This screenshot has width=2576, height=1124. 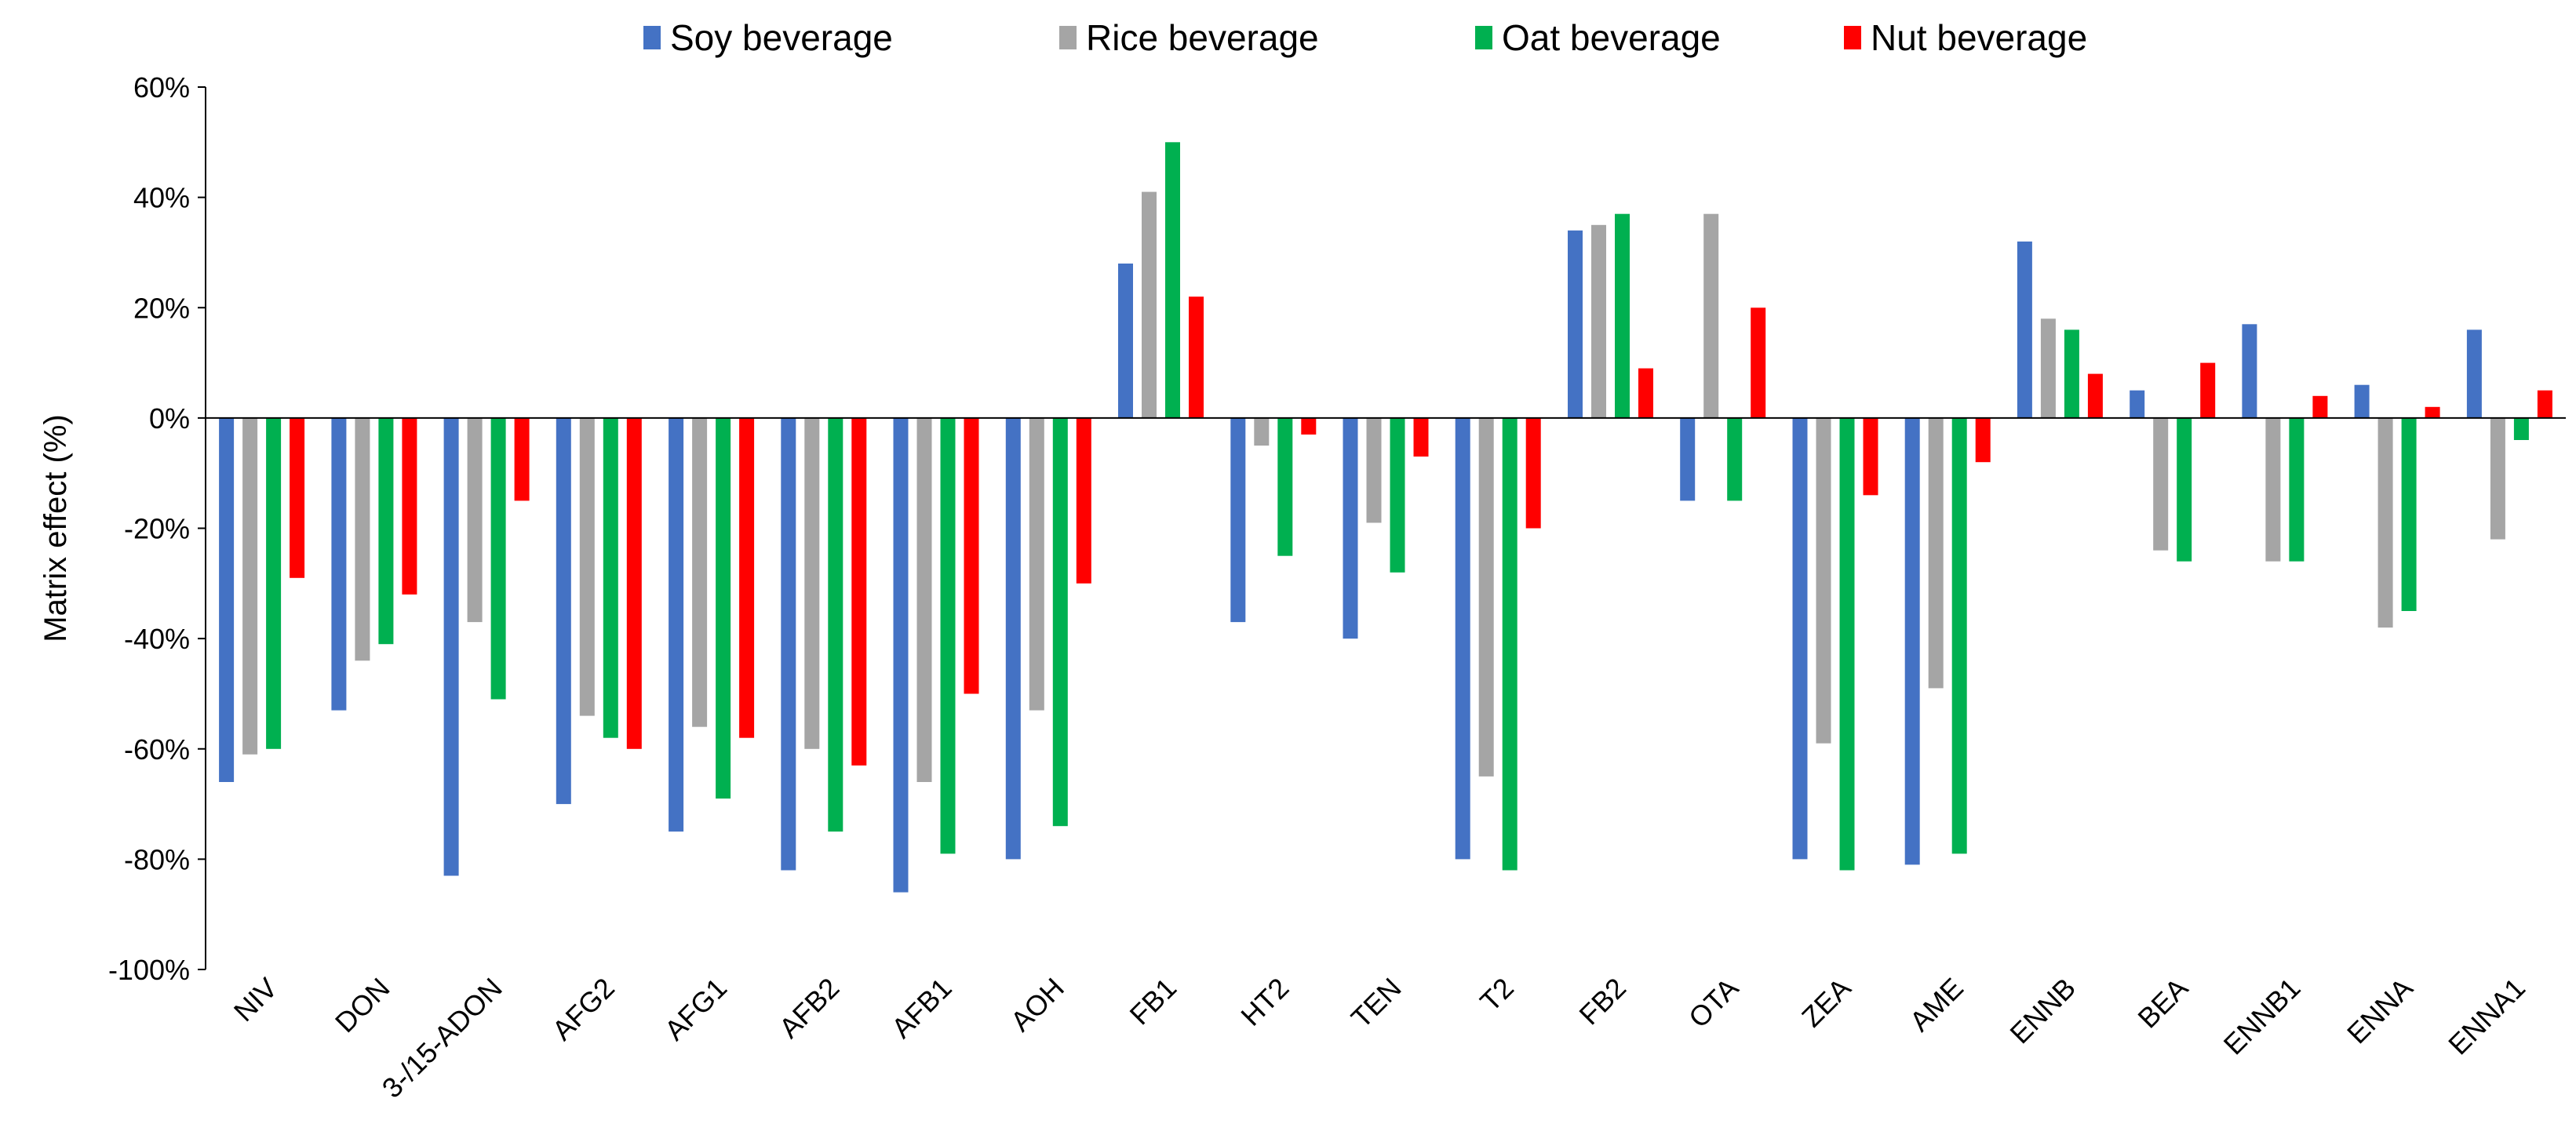 What do you see at coordinates (157, 749) in the screenshot?
I see `y-tick-label: -60%` at bounding box center [157, 749].